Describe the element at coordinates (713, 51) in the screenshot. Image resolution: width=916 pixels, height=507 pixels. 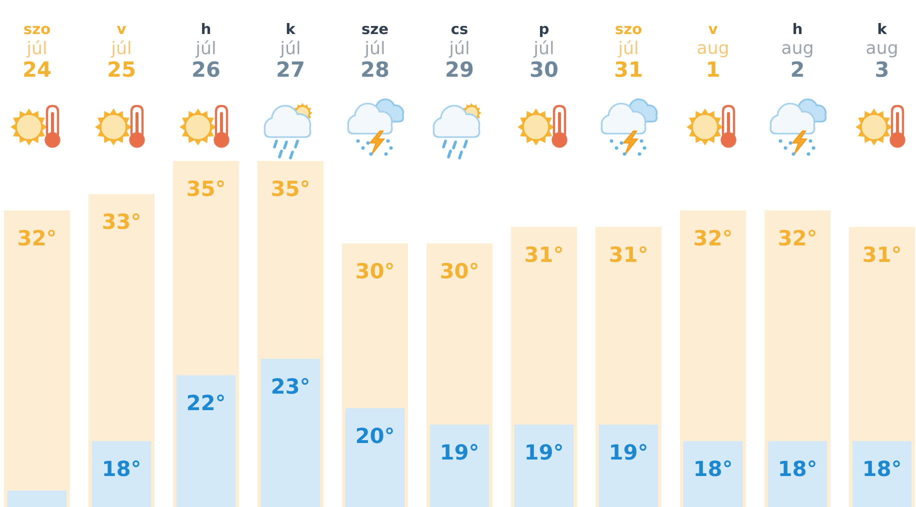
I see `x-tick-label: v aug 1` at that location.